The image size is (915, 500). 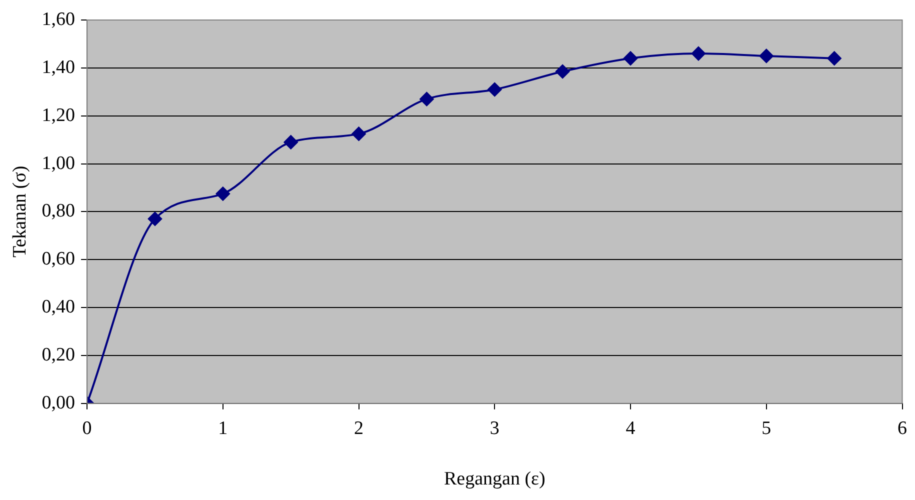 What do you see at coordinates (59, 19) in the screenshot?
I see `y-tick-label: 1,60` at bounding box center [59, 19].